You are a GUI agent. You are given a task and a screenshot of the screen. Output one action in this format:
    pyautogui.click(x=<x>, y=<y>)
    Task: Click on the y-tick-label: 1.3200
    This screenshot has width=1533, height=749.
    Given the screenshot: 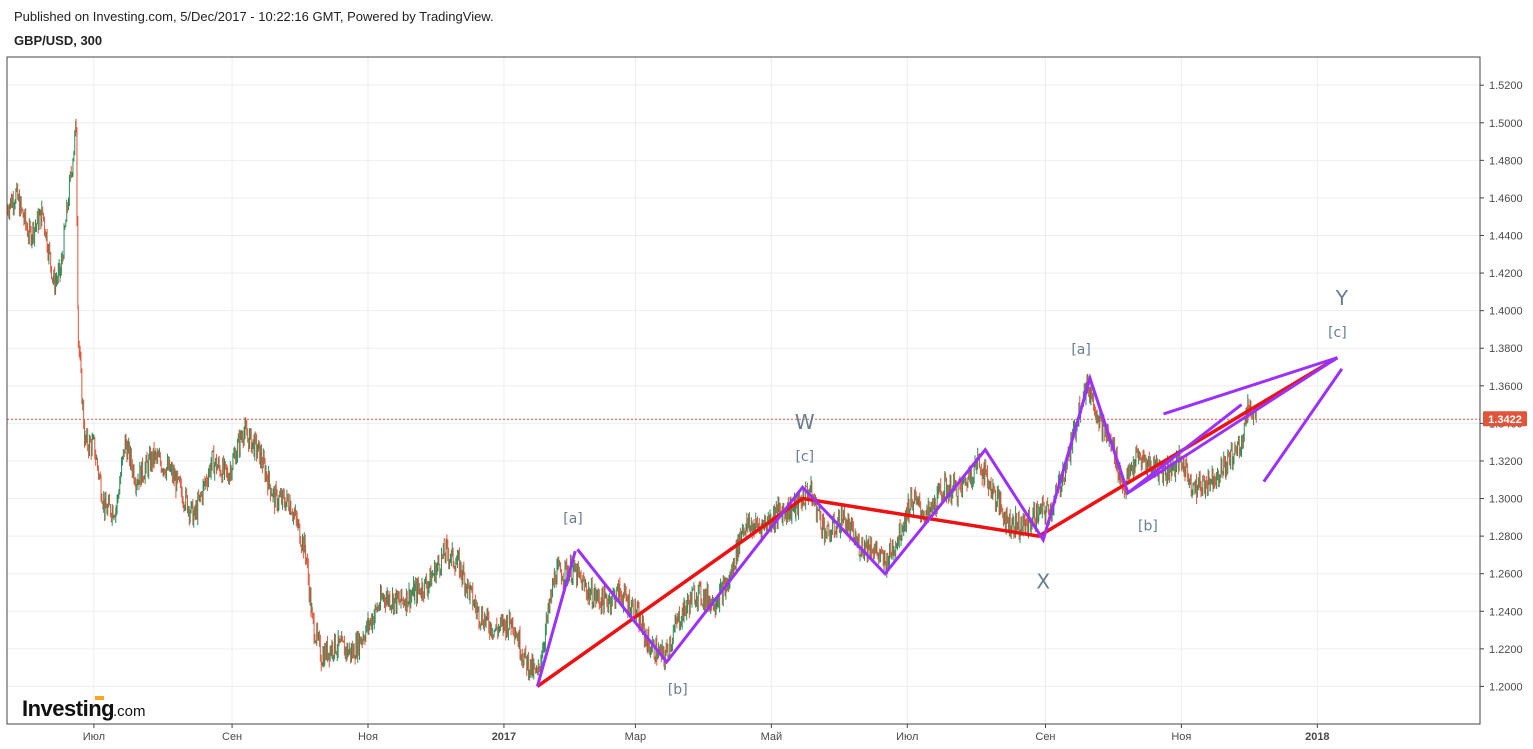 What is the action you would take?
    pyautogui.click(x=1506, y=462)
    